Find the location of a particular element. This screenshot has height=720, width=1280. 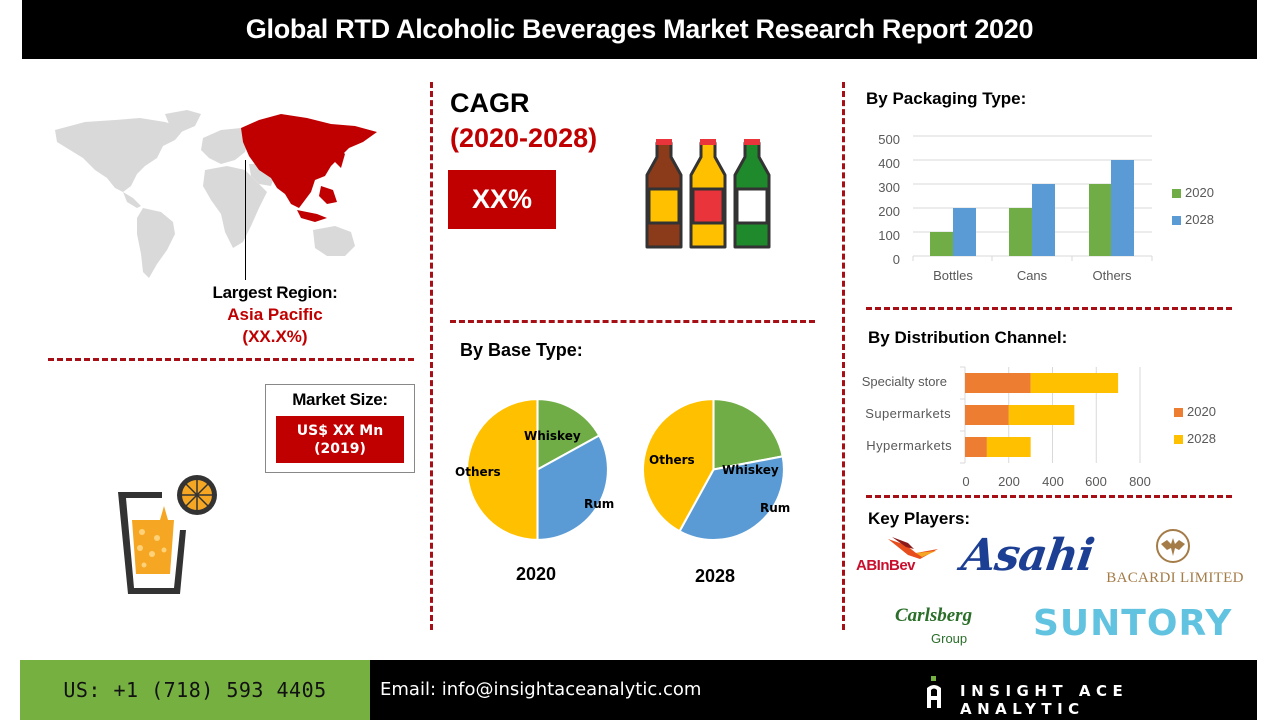

packaging-y-tick: 300 is located at coordinates (889, 187).